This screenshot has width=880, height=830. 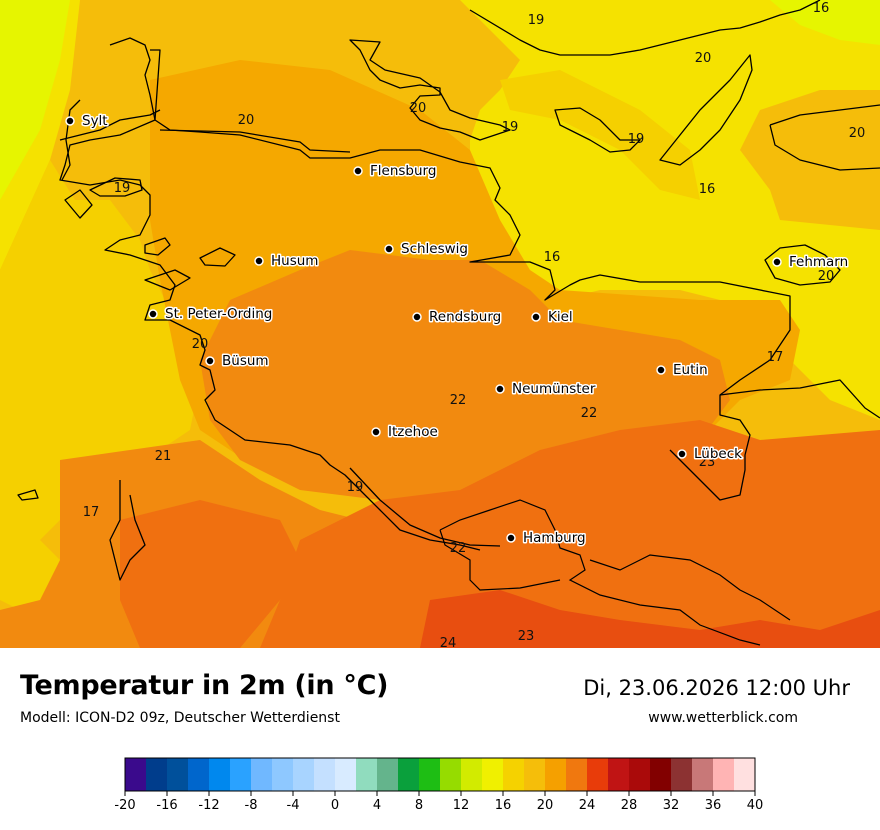 I want to click on coastline-flensburg-fjord, so click(x=430, y=90).